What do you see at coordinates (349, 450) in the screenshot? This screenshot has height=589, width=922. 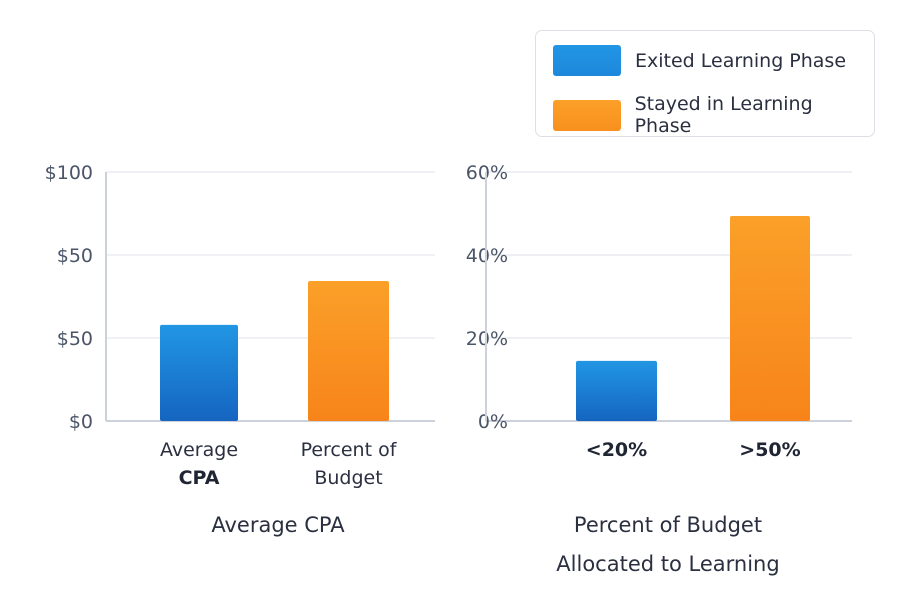 I see `x-category-label: Percent of` at bounding box center [349, 450].